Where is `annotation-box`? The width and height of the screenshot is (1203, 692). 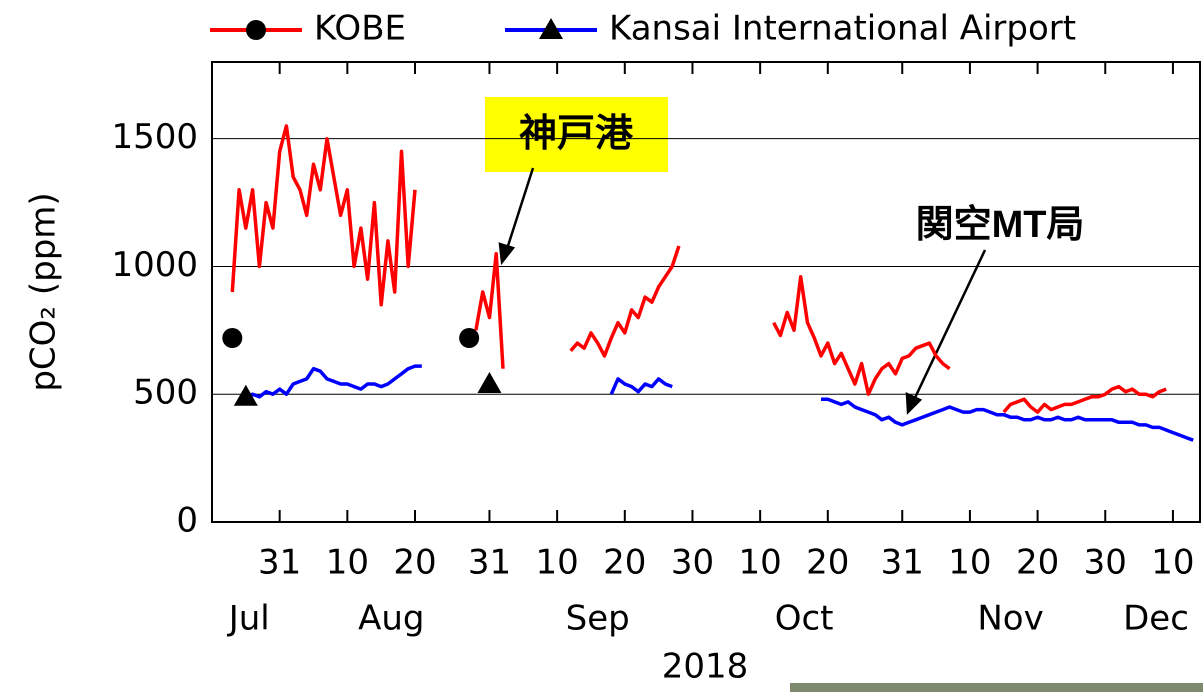
annotation-box is located at coordinates (576, 134).